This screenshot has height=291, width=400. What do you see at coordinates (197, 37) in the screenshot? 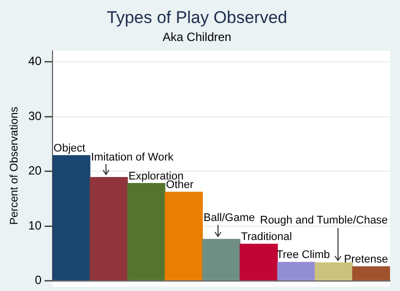
I see `chart-subtitle: Aka Children` at bounding box center [197, 37].